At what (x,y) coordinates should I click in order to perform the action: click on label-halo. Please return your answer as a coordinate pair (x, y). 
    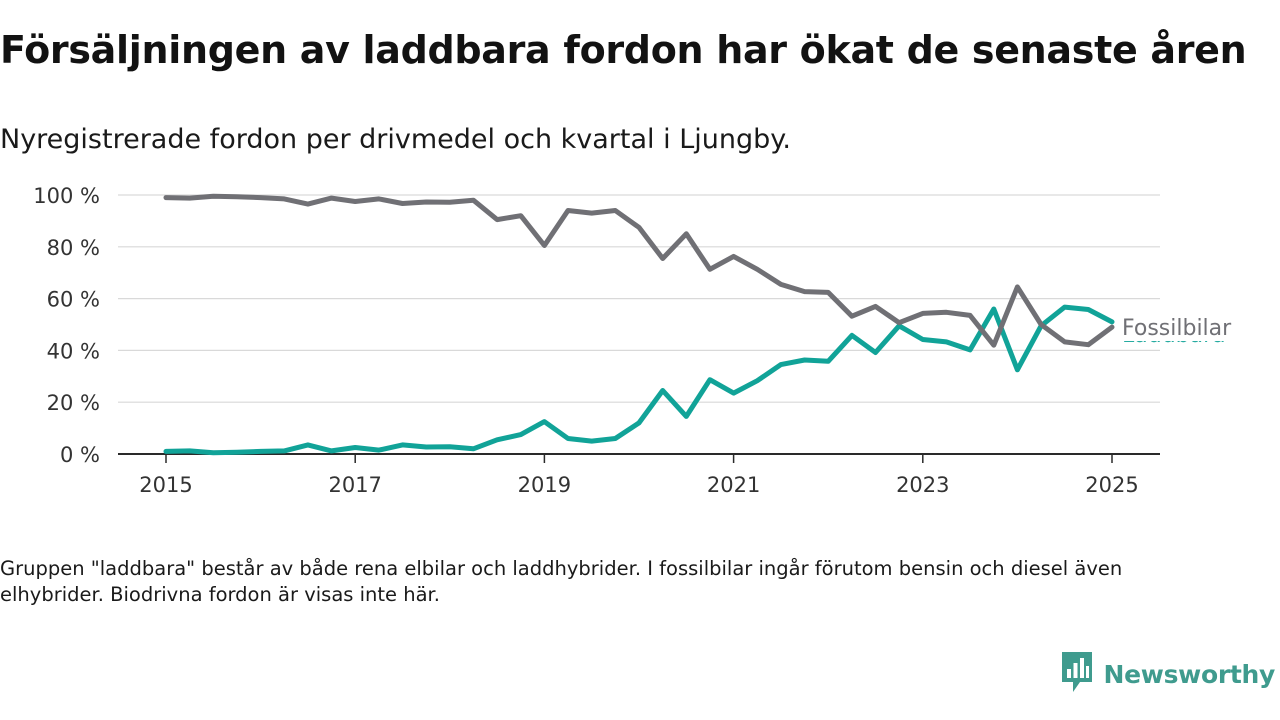
    Looking at the image, I should click on (1181, 327).